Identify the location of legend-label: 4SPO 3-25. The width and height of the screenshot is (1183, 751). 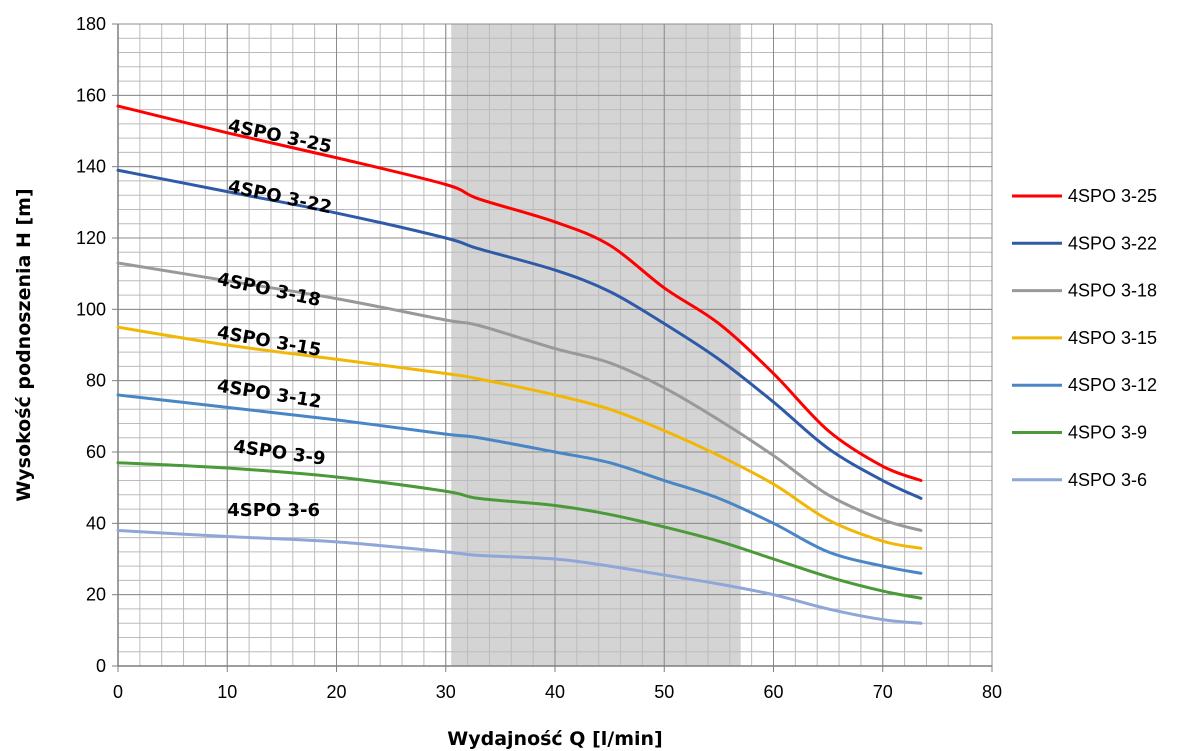
(1112, 196).